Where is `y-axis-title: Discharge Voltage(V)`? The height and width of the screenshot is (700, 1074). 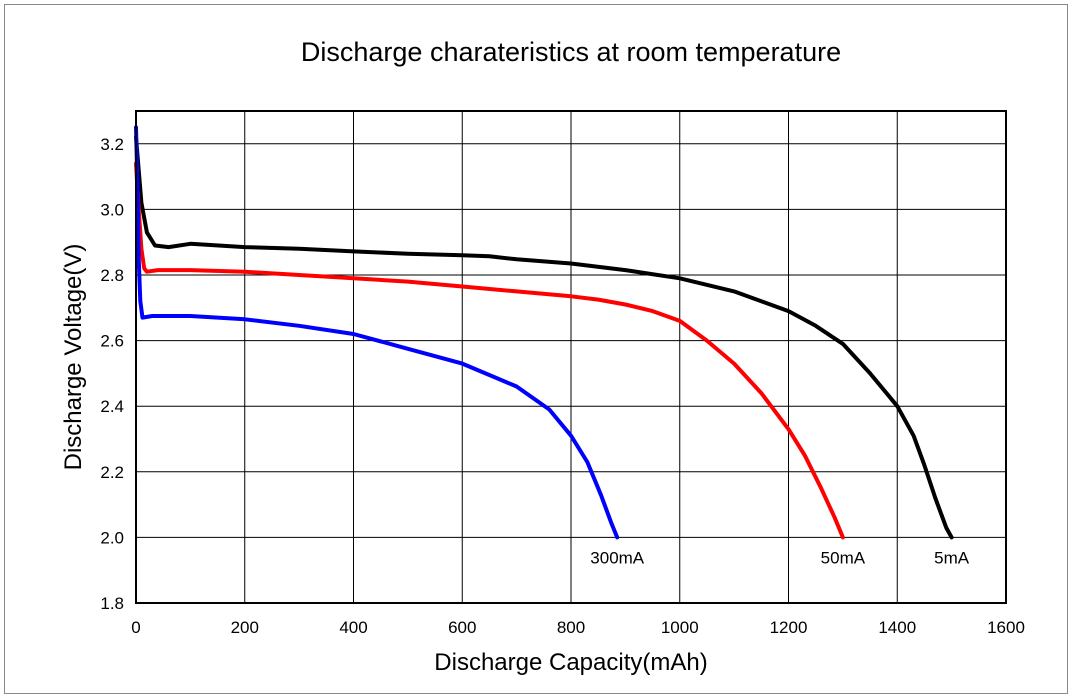 y-axis-title: Discharge Voltage(V) is located at coordinates (73, 357).